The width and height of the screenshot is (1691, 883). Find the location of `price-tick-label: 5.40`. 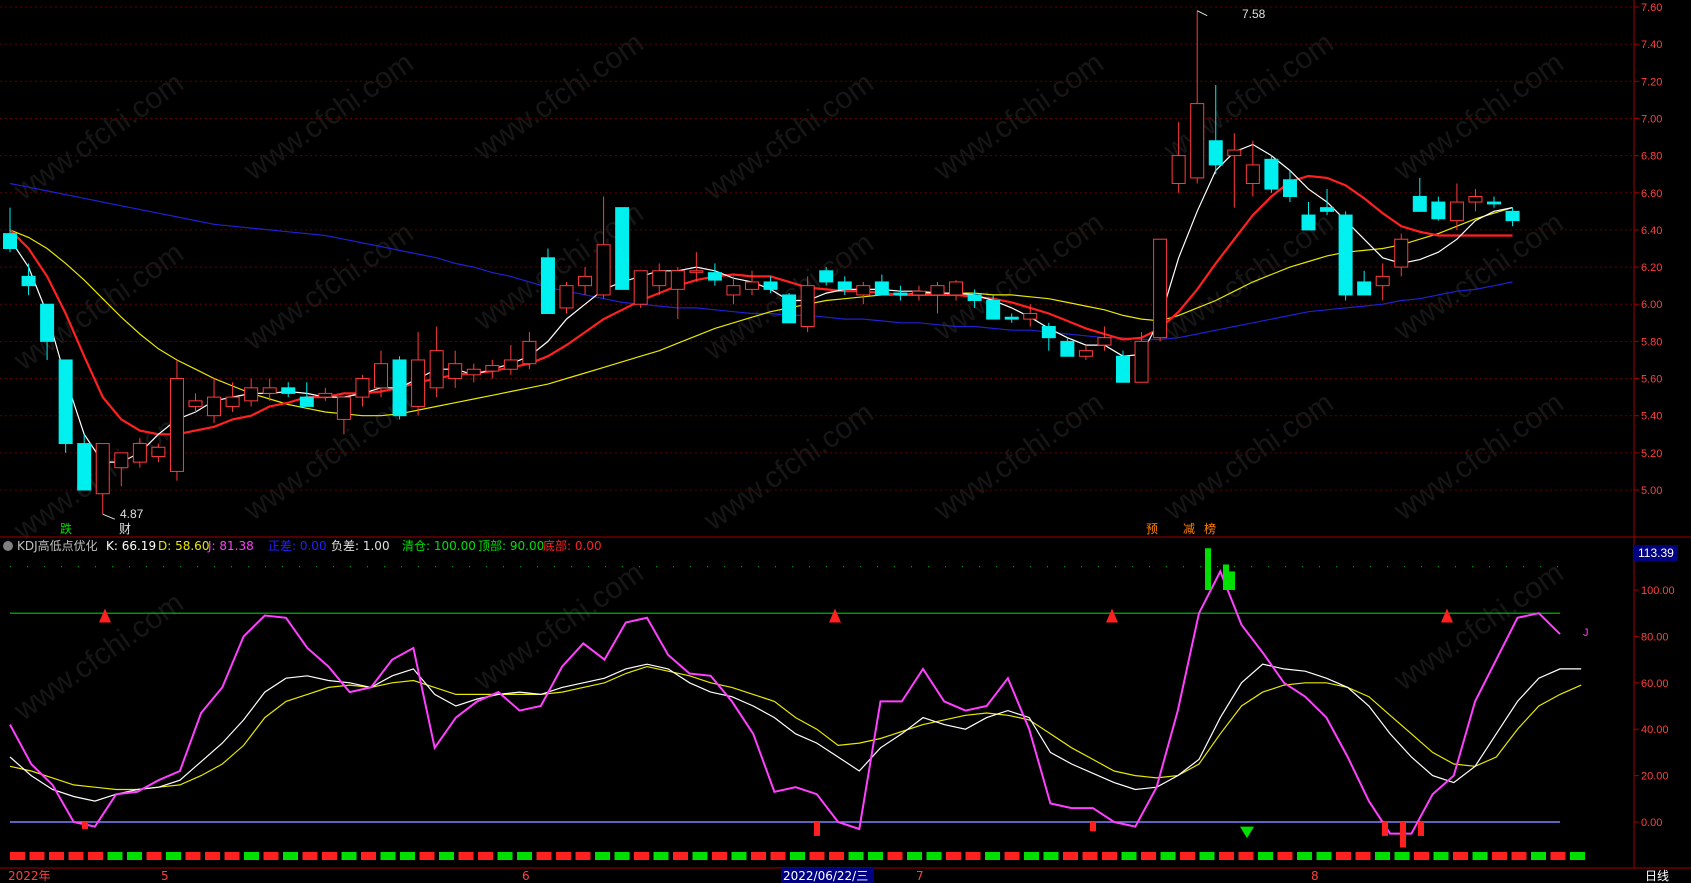

price-tick-label: 5.40 is located at coordinates (1651, 417).